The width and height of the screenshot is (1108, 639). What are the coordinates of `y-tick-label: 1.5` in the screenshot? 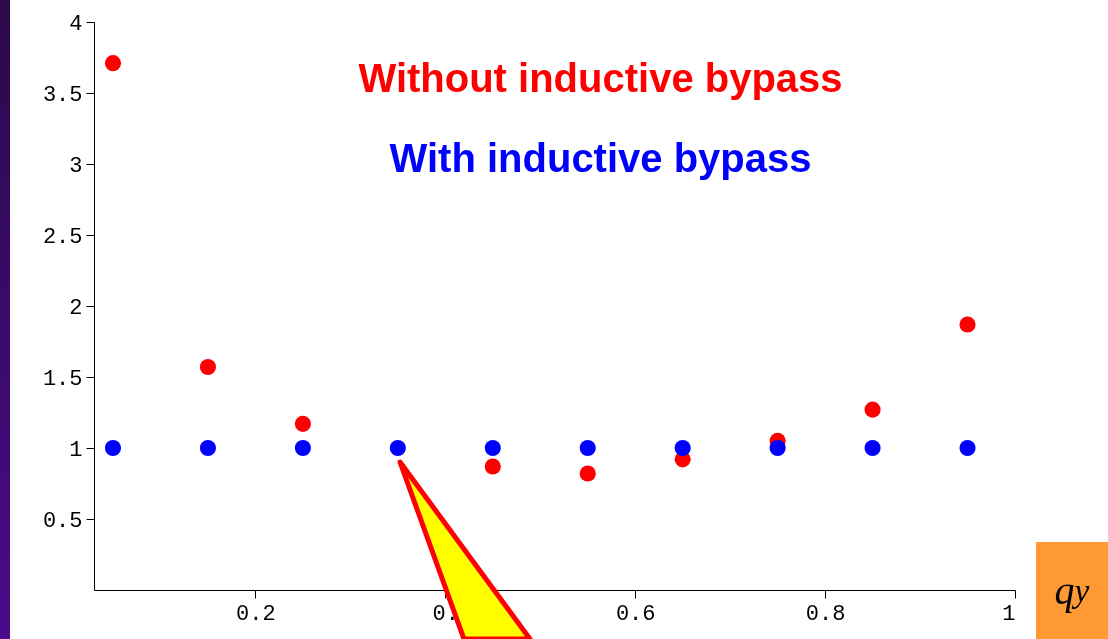 It's located at (62, 379).